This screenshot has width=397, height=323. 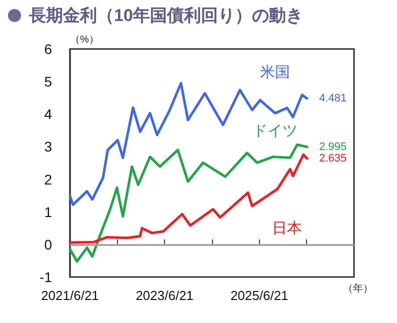 I want to click on y-tick-label: 2, so click(x=48, y=179).